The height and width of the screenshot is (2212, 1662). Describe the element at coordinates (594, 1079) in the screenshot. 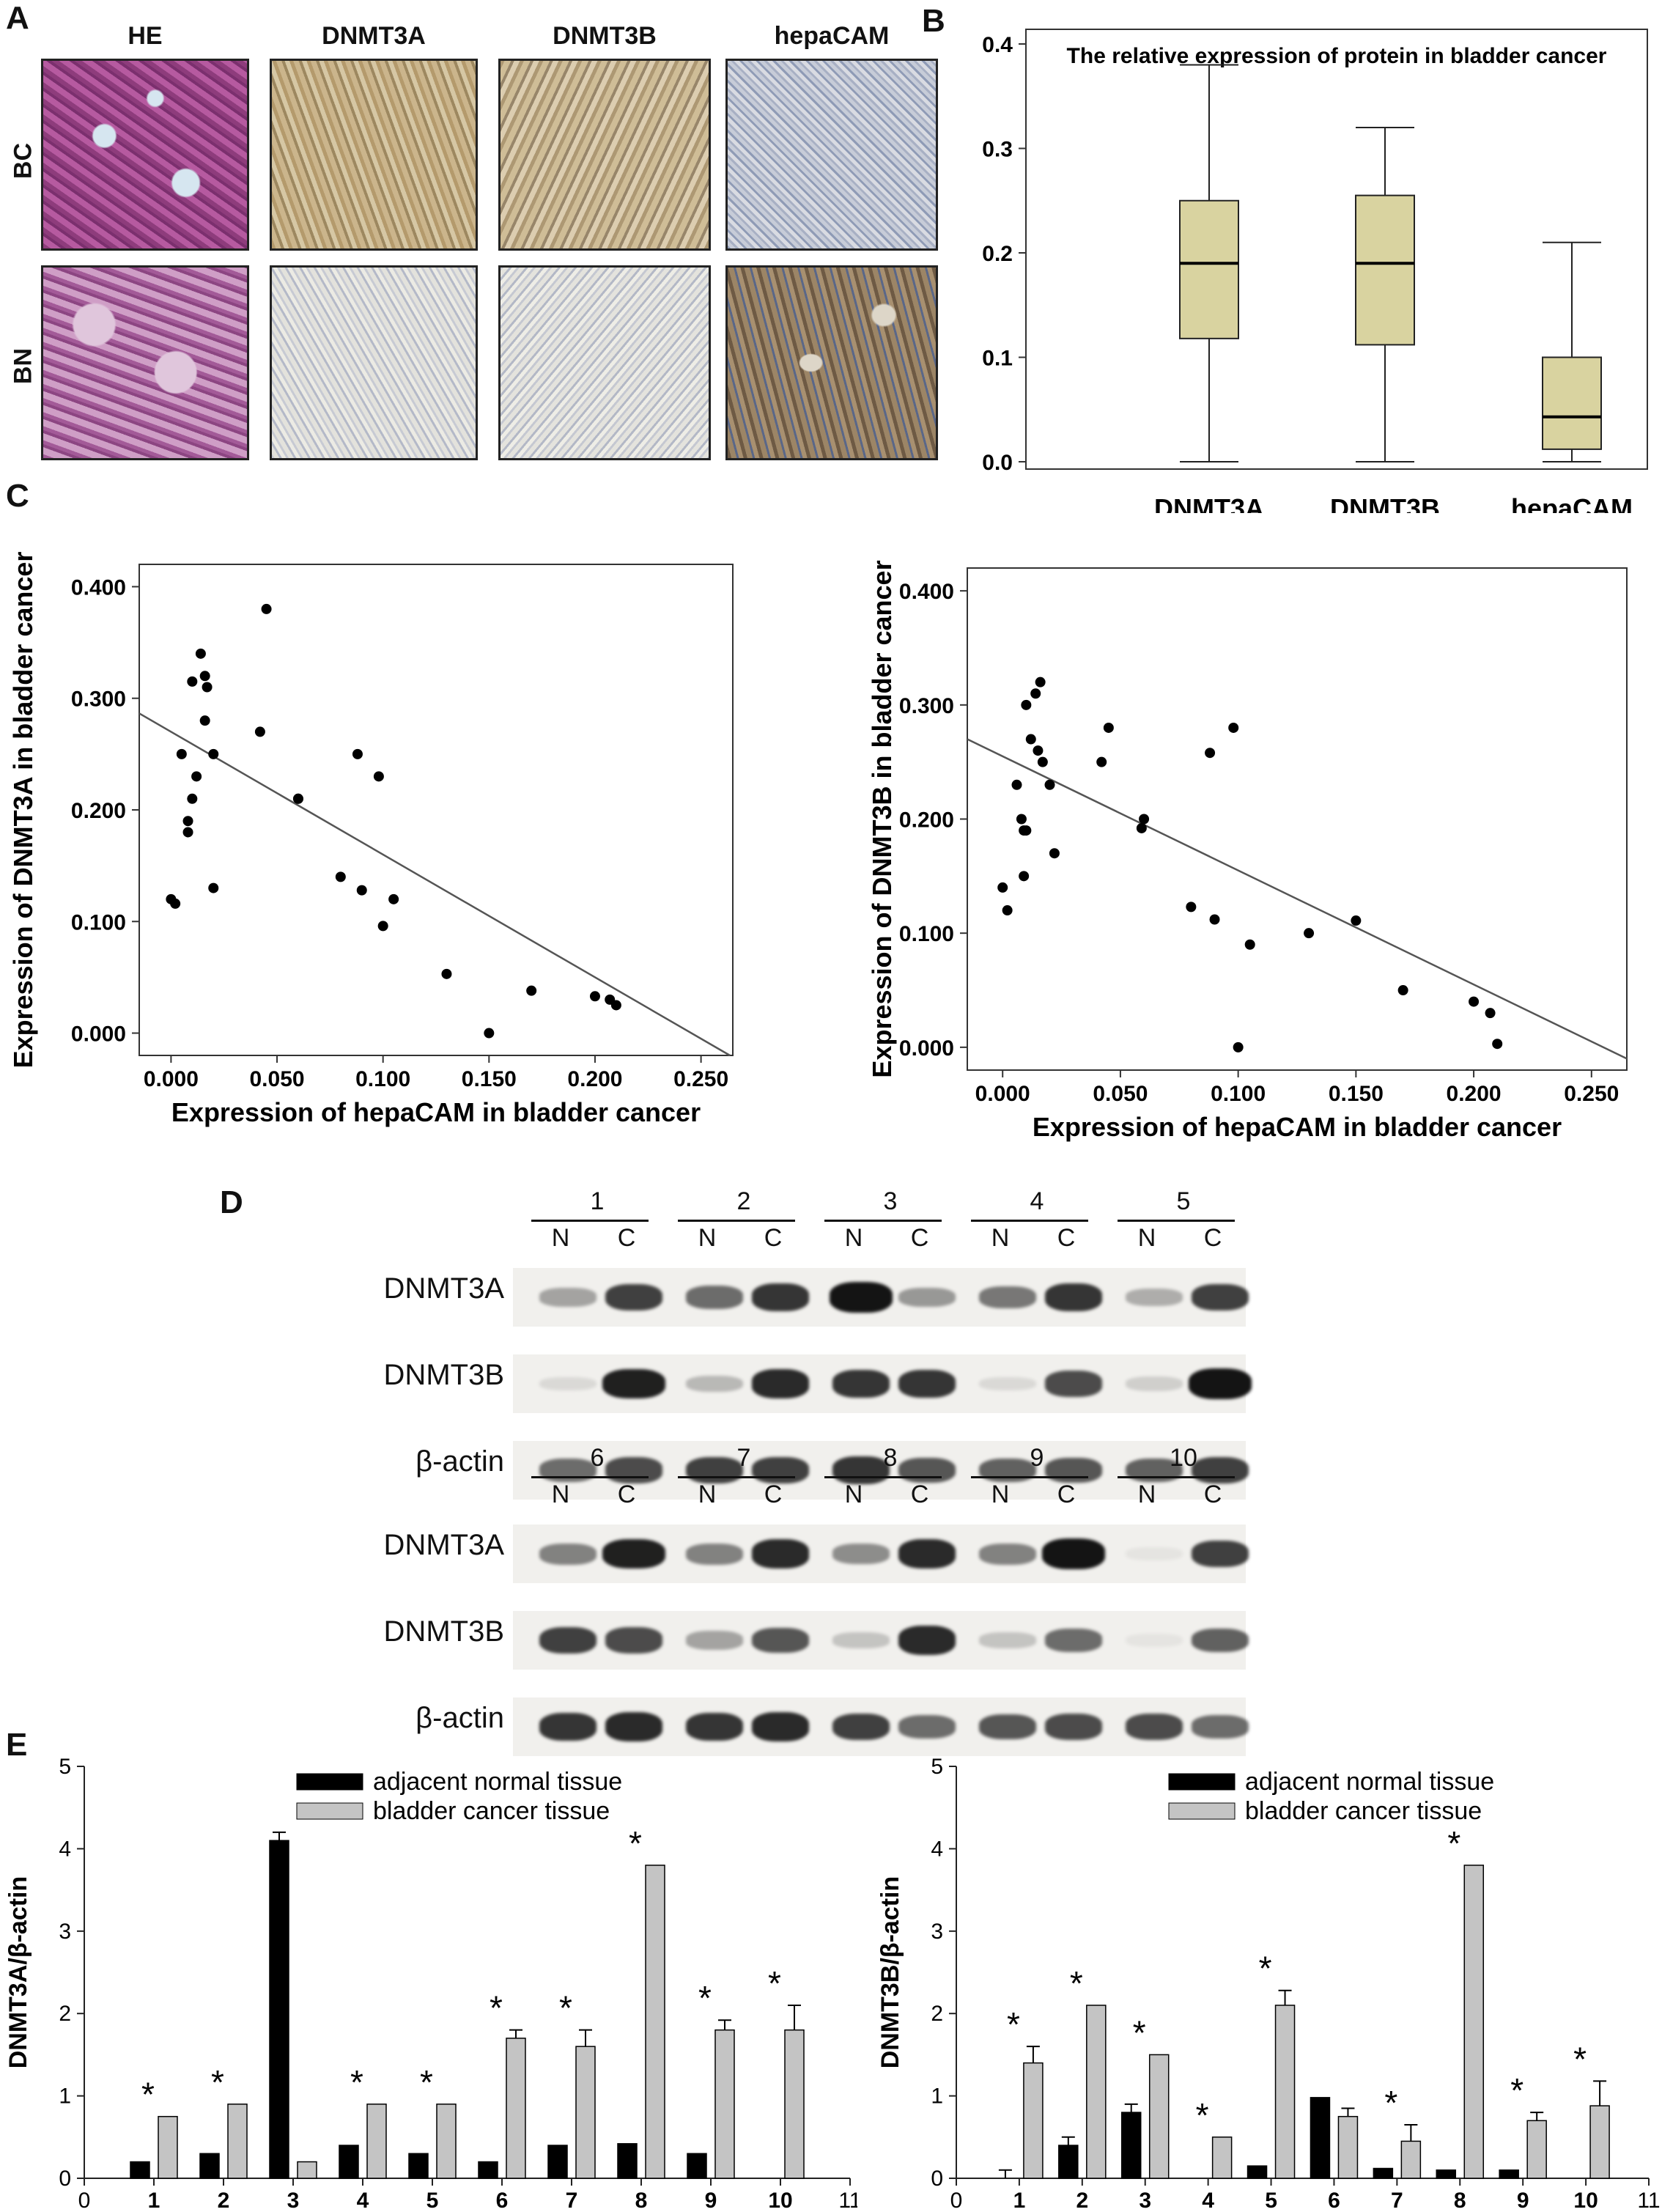

I see `x-tick-label: 0.200` at that location.